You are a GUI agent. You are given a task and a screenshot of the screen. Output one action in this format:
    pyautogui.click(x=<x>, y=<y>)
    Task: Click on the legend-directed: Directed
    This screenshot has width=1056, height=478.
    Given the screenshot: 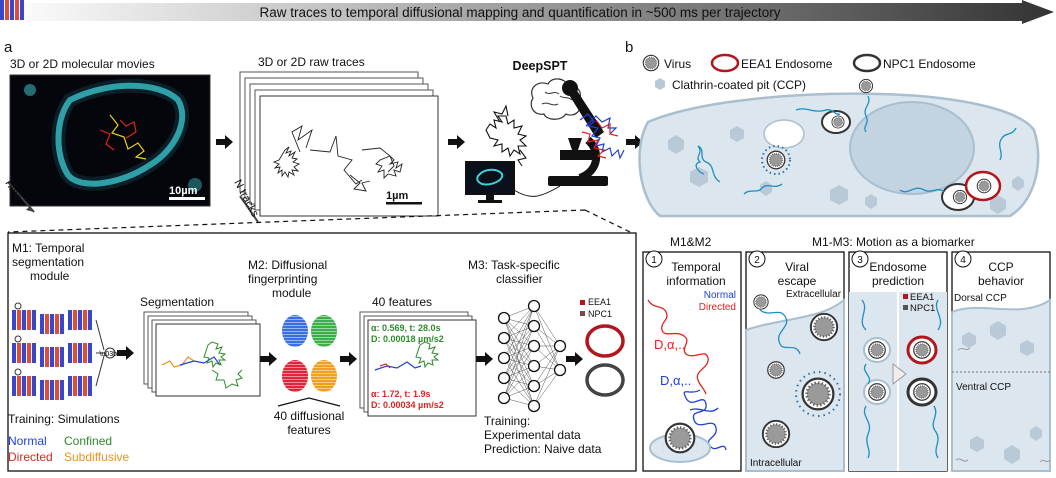 What is the action you would take?
    pyautogui.click(x=30, y=457)
    